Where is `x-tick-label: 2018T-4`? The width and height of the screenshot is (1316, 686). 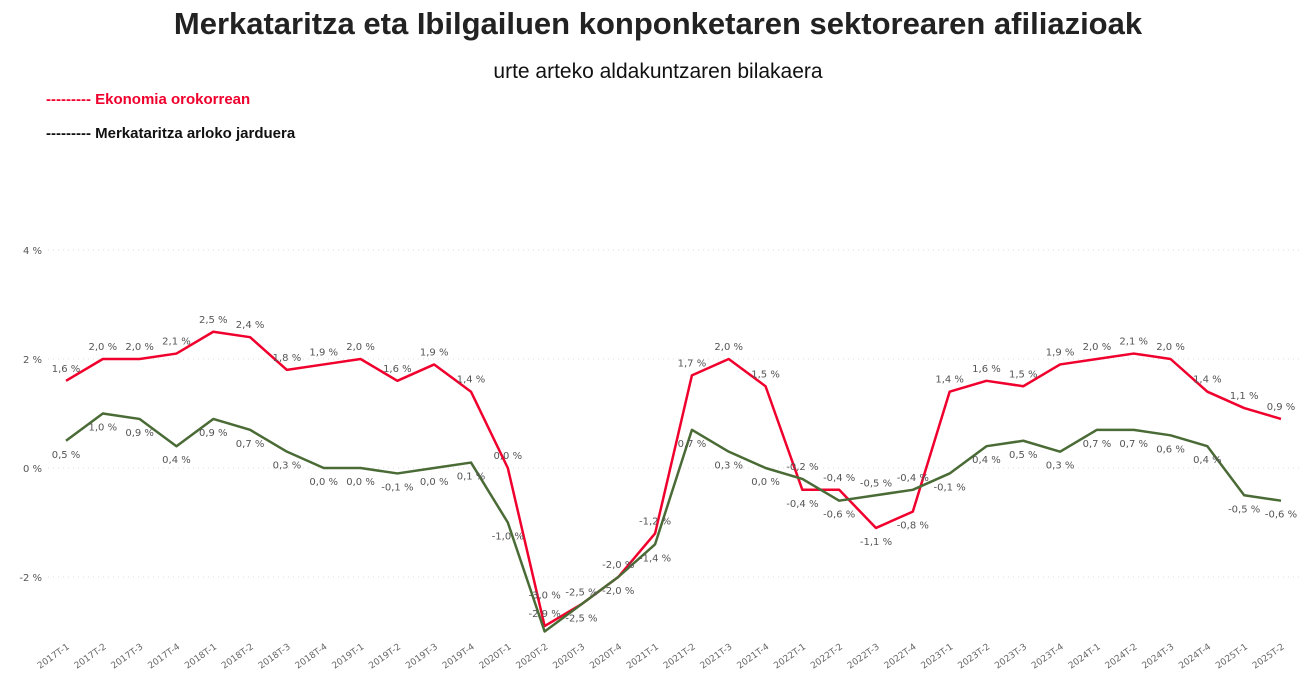
x-tick-label: 2018T-4 is located at coordinates (312, 656).